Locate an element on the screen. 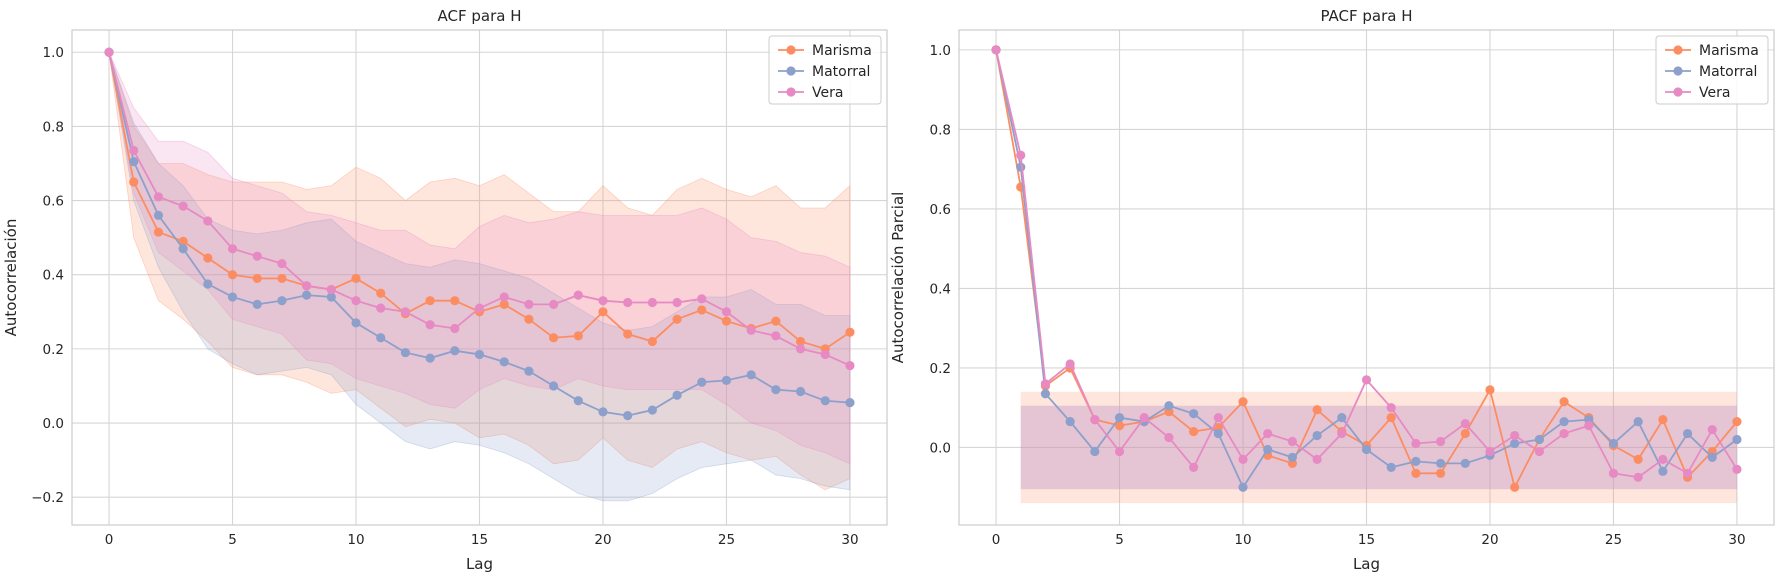 This screenshot has height=588, width=1784. x-tick-label: 10 is located at coordinates (1242, 540).